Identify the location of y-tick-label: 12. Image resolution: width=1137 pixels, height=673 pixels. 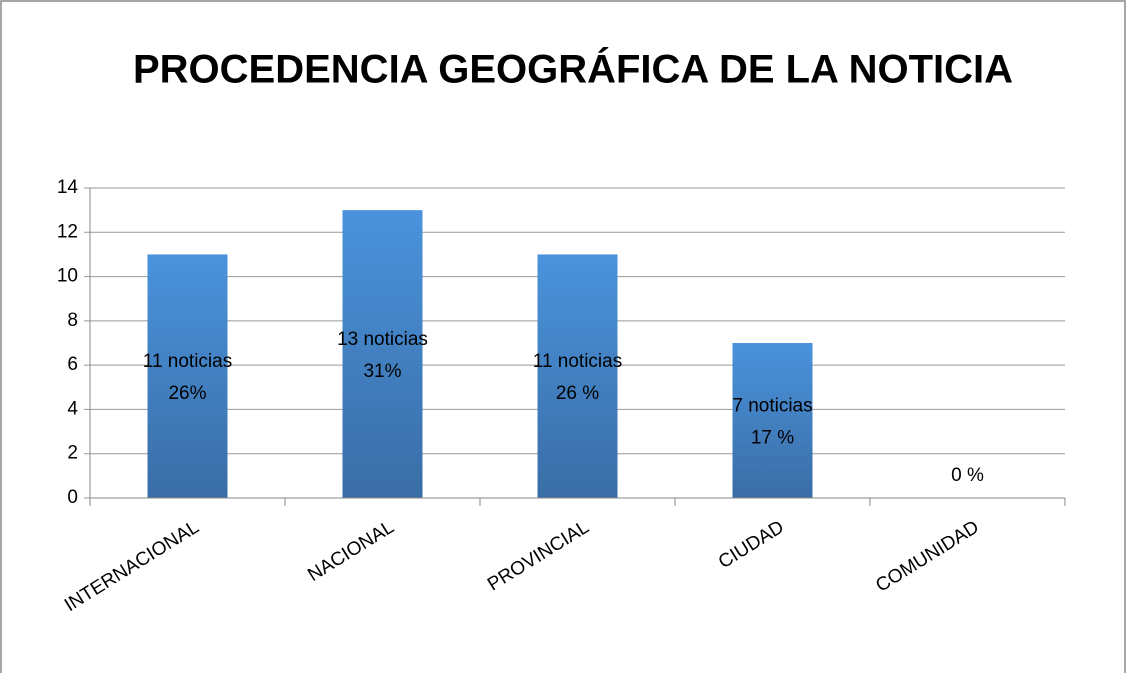
(67, 231).